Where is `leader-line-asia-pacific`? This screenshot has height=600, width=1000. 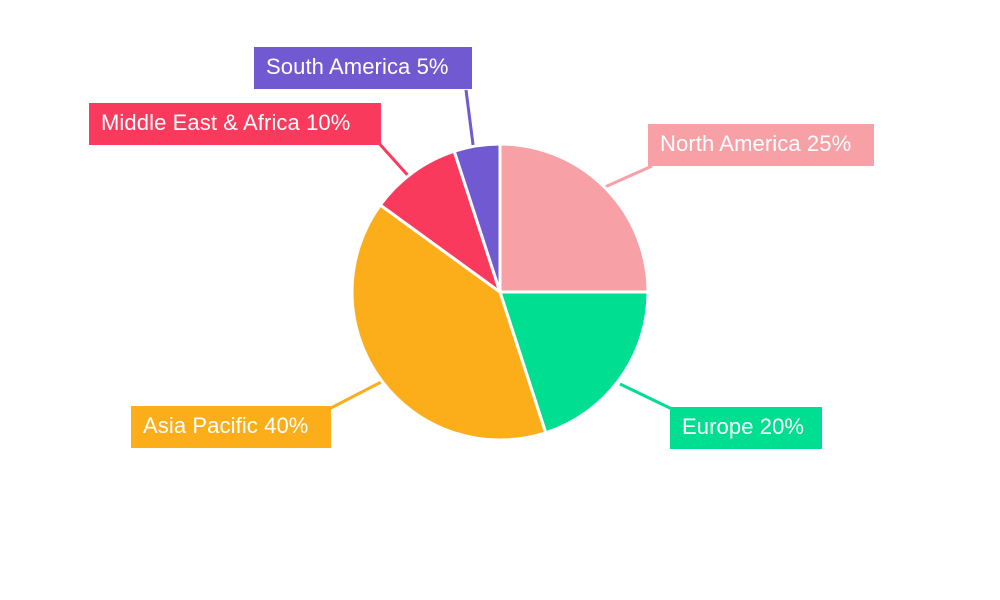 leader-line-asia-pacific is located at coordinates (356, 395).